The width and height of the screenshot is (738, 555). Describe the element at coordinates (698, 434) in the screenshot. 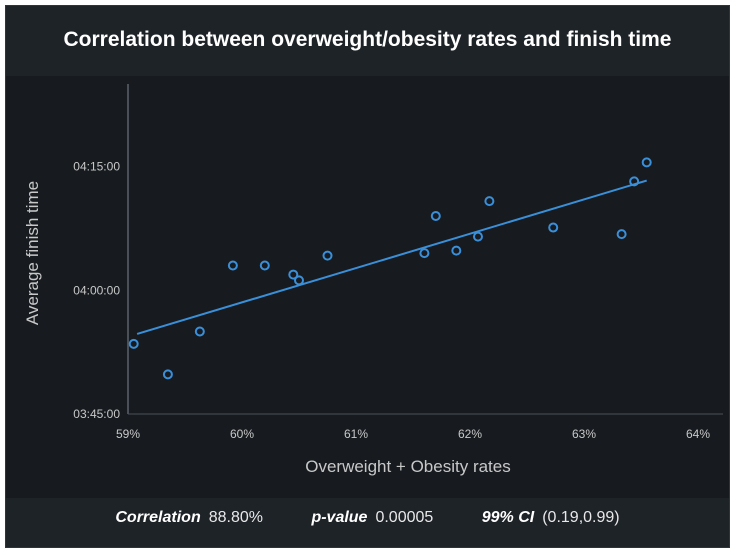

I see `x-tick-label: 64%` at that location.